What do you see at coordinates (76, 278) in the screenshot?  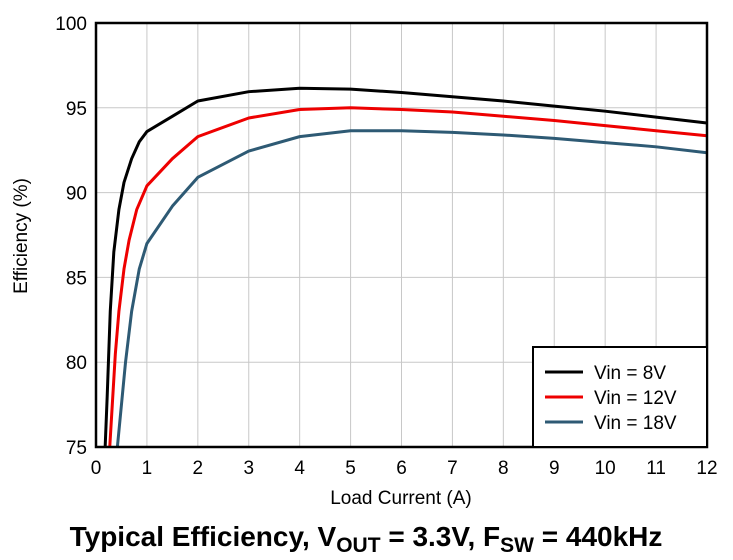 I see `y-tick-label: 85` at bounding box center [76, 278].